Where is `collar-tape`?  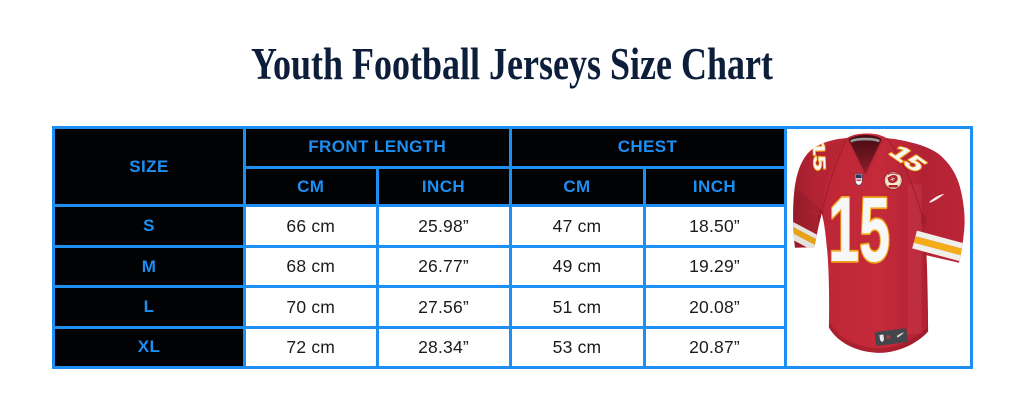 collar-tape is located at coordinates (864, 140).